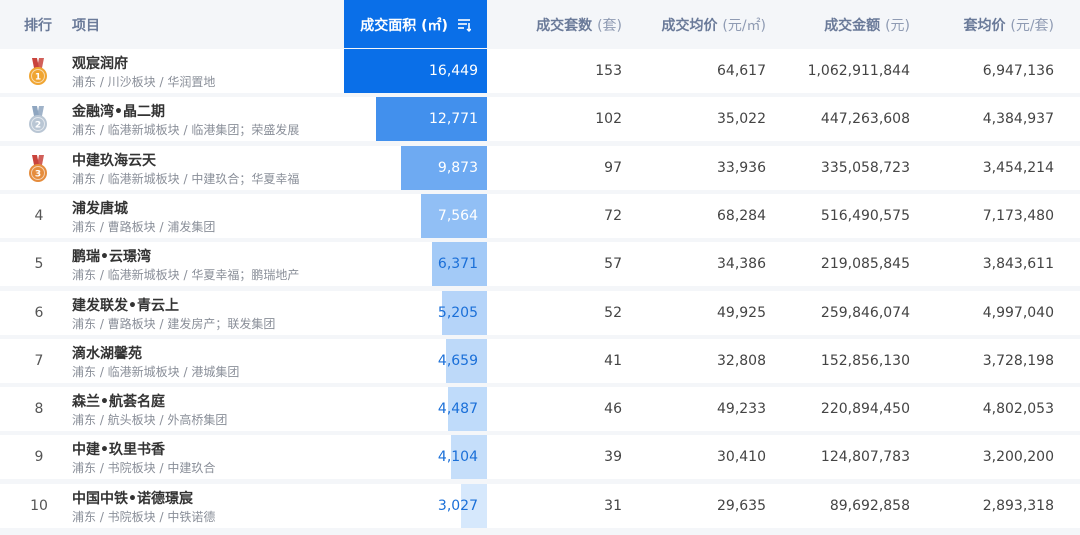 This screenshot has height=535, width=1080. Describe the element at coordinates (1018, 505) in the screenshot. I see `avg-unit-price-value: 2,893,318` at that location.